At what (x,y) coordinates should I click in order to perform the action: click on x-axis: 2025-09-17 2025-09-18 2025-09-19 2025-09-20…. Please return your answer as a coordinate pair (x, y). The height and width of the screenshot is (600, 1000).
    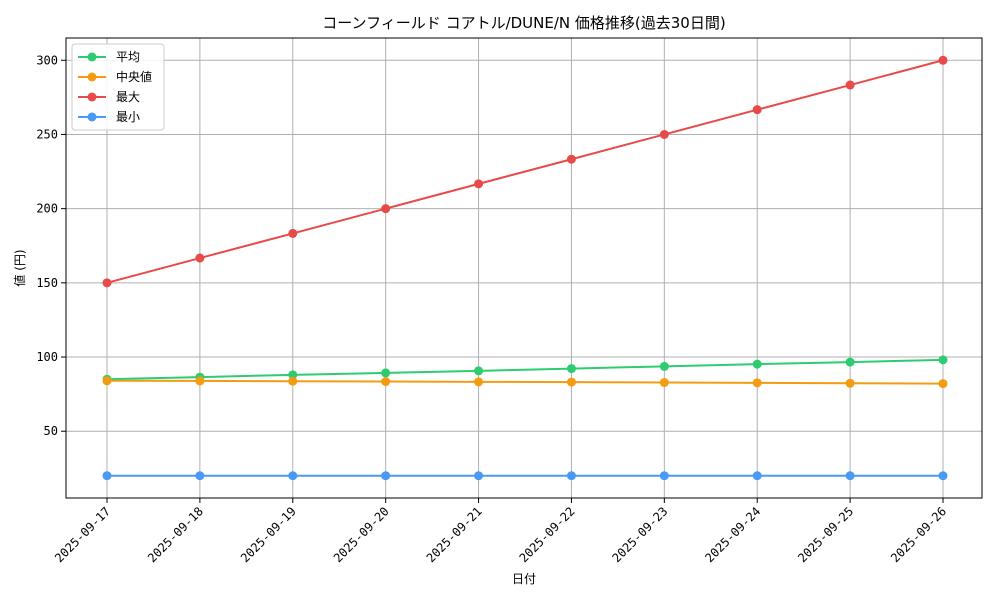
    Looking at the image, I should click on (500, 531).